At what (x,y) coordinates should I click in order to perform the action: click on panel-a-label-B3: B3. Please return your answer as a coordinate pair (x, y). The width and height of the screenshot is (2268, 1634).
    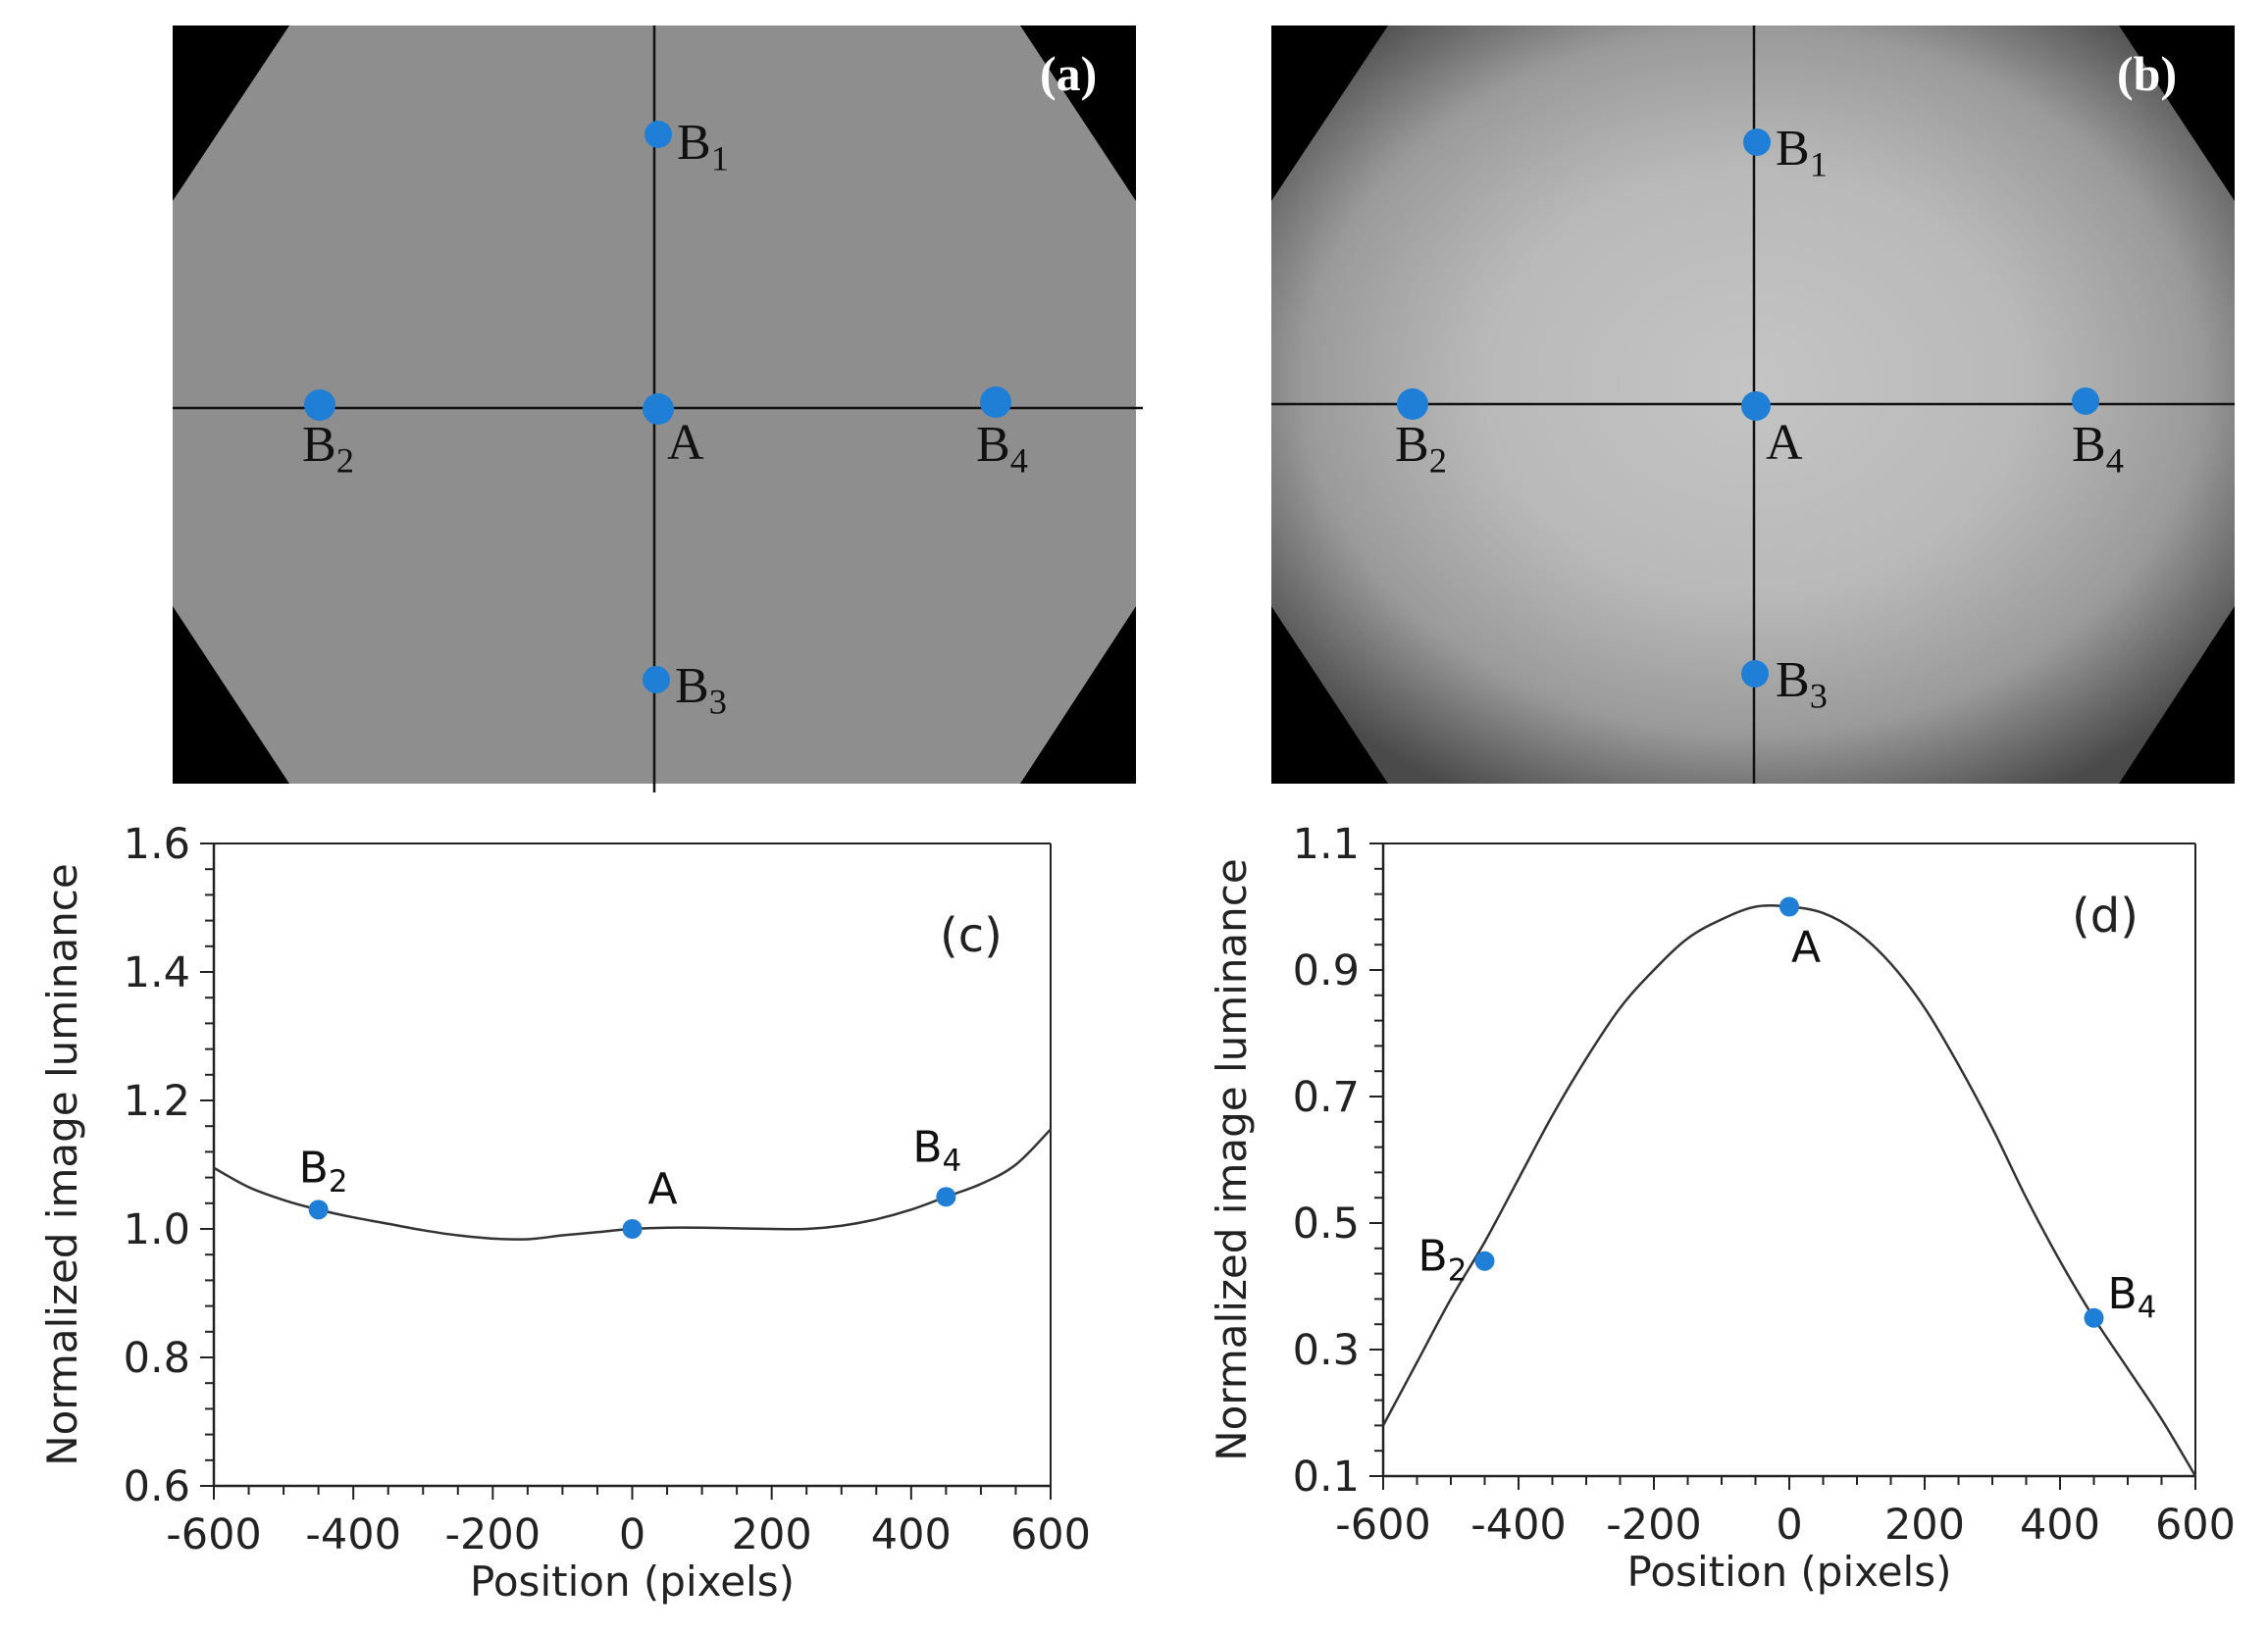
    Looking at the image, I should click on (701, 690).